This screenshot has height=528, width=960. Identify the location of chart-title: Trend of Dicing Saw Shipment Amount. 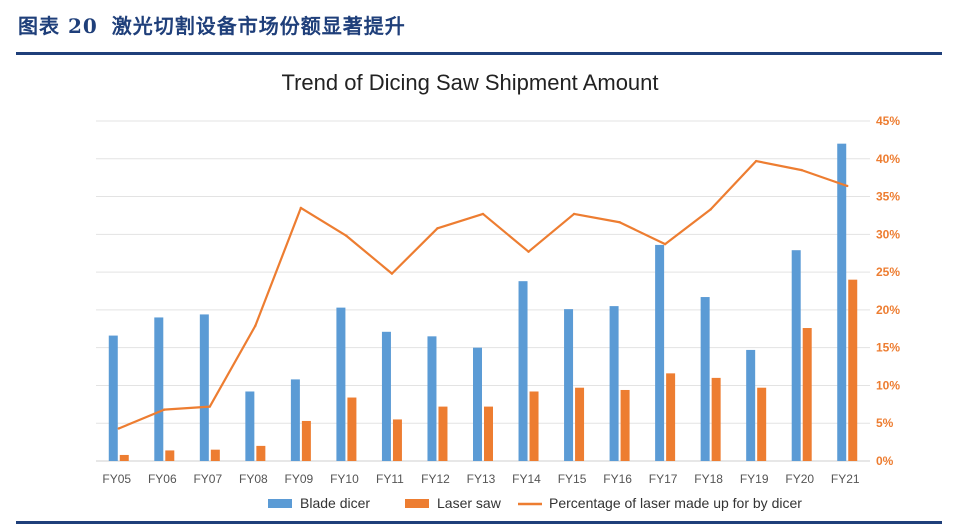
(470, 82).